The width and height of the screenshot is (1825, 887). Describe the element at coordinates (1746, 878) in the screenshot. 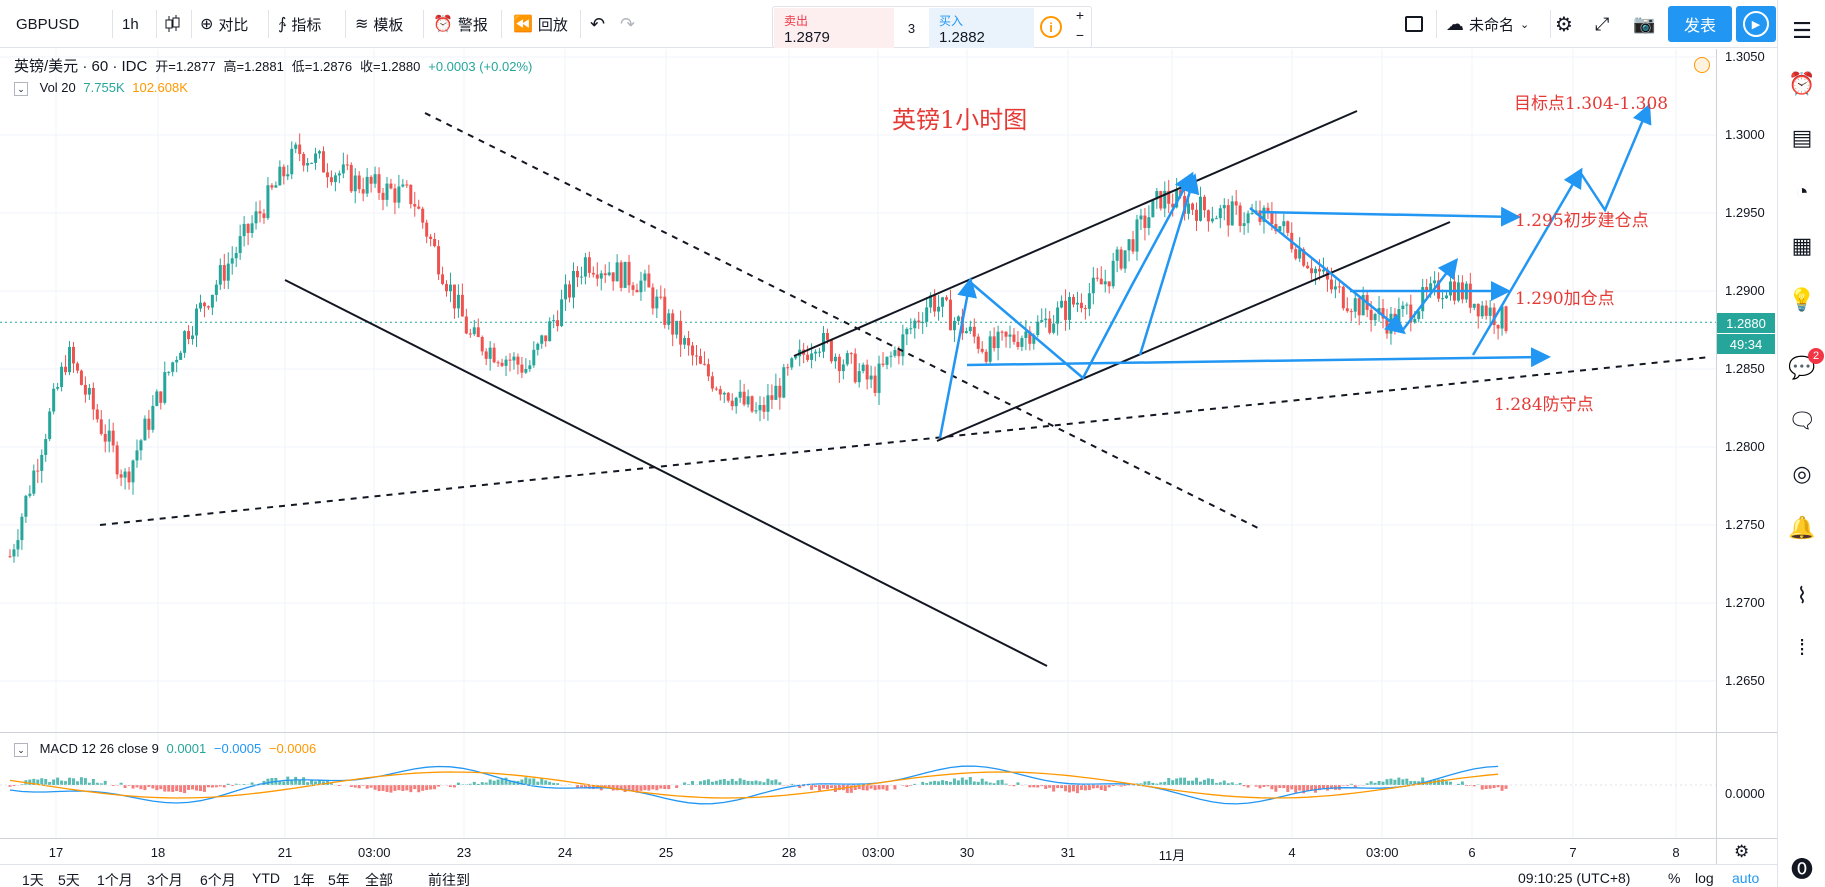

I see `auto-toggle: auto` at that location.